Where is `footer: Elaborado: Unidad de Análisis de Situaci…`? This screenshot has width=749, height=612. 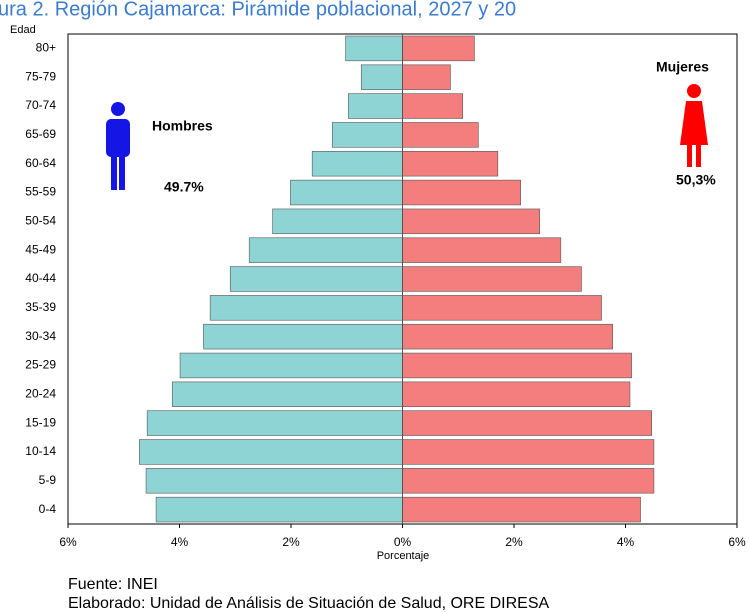
footer: Elaborado: Unidad de Análisis de Situaci… is located at coordinates (309, 603).